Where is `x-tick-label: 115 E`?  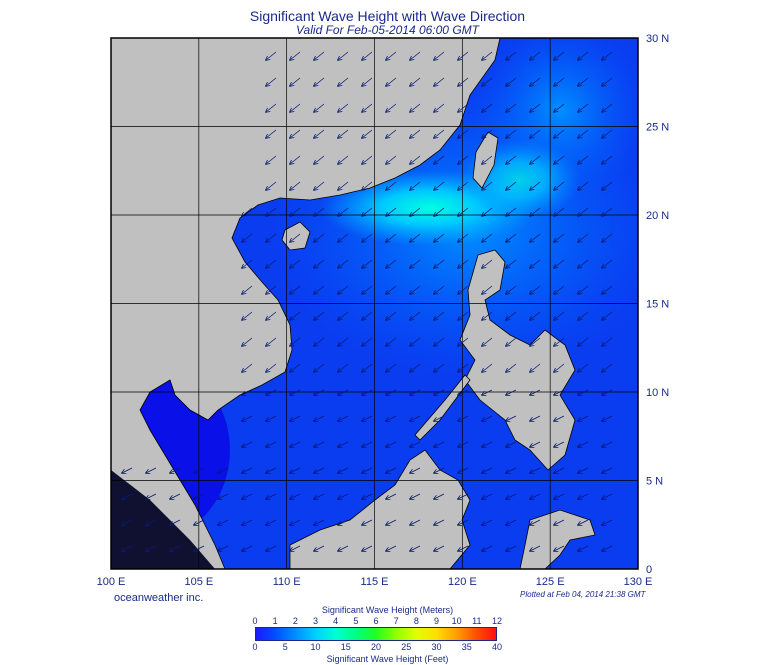 x-tick-label: 115 E is located at coordinates (375, 582).